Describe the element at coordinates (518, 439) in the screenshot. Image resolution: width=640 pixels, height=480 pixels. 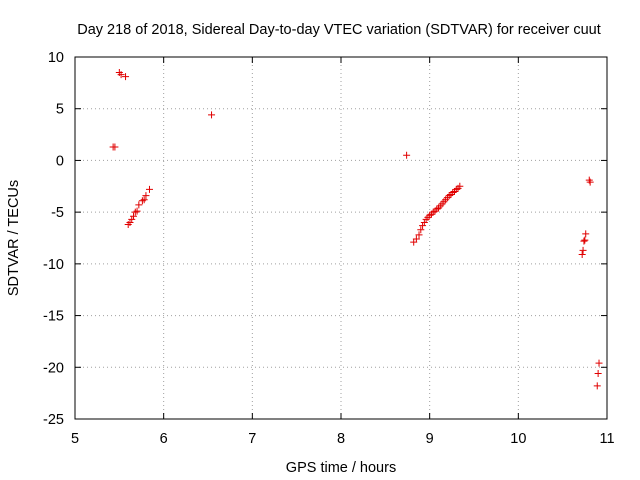
I see `x-tick-label: 10` at that location.